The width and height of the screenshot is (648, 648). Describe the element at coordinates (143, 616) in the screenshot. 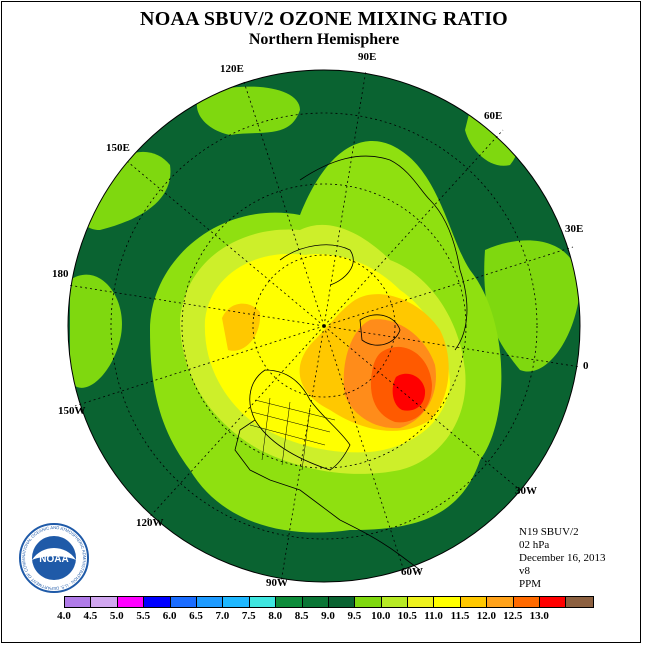

I see `colorbar-tick-label: 5.5` at that location.